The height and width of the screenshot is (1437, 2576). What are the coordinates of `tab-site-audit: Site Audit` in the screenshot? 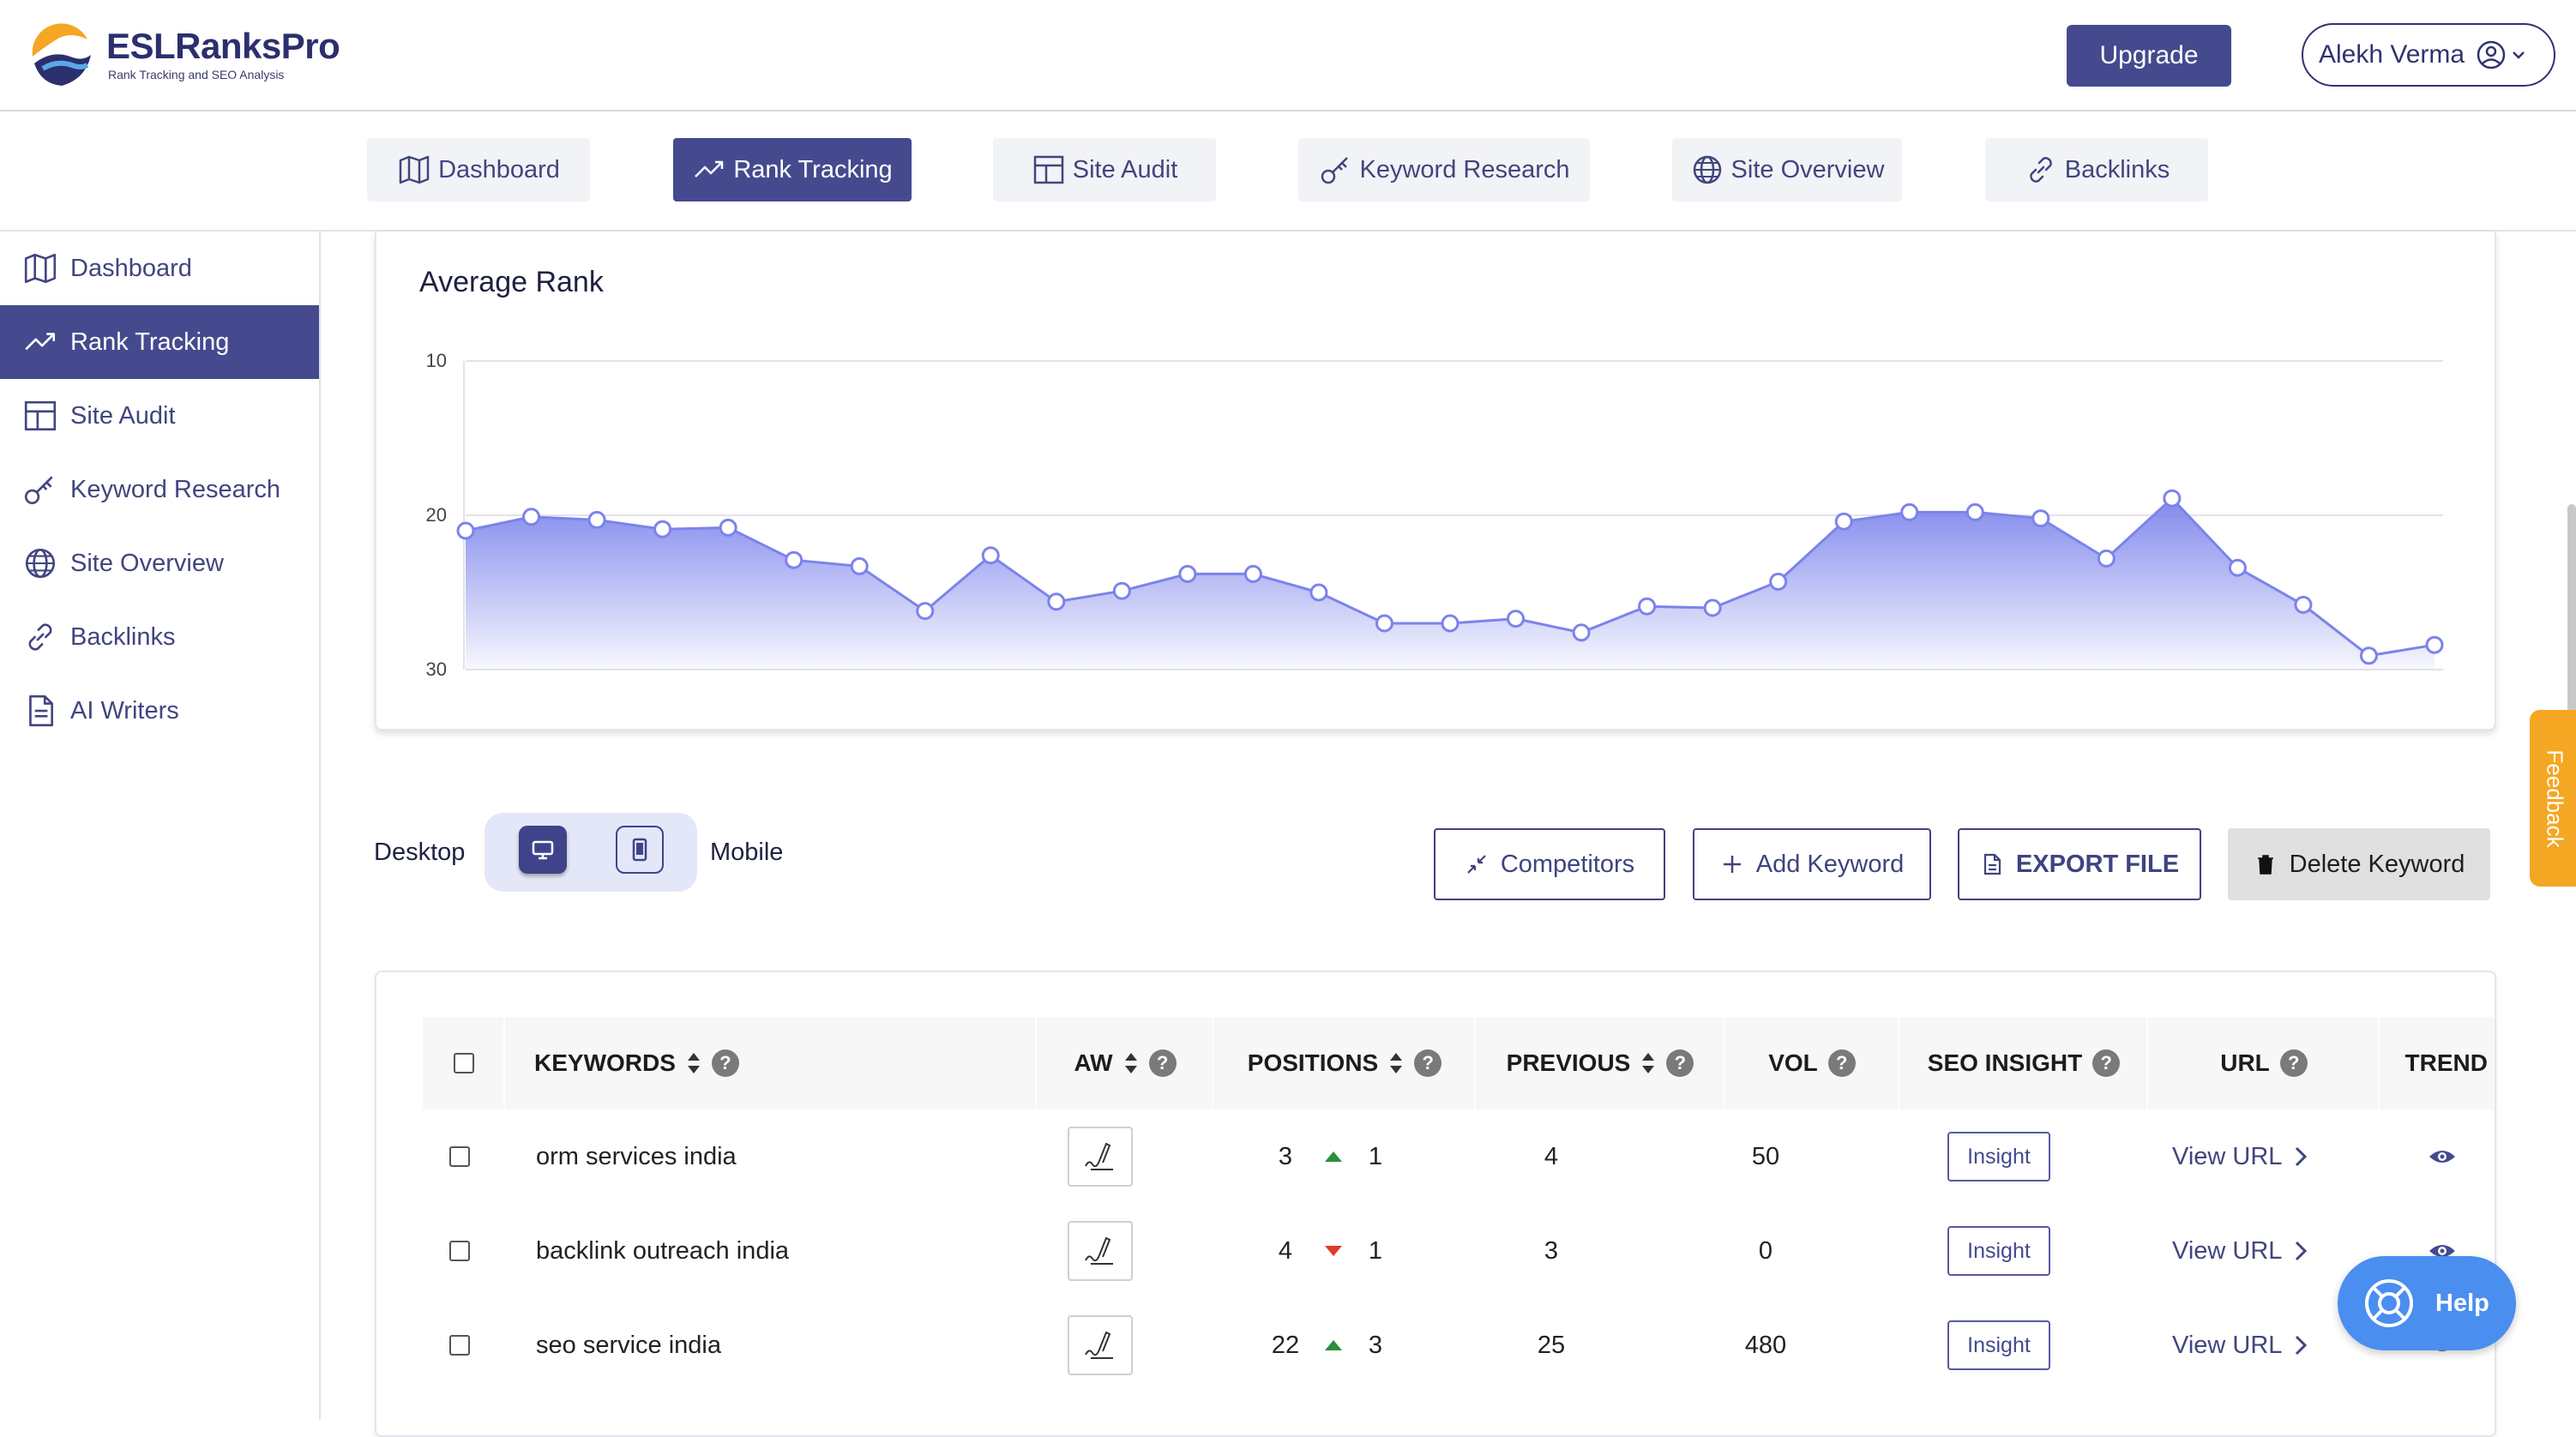 It's located at (1104, 169).